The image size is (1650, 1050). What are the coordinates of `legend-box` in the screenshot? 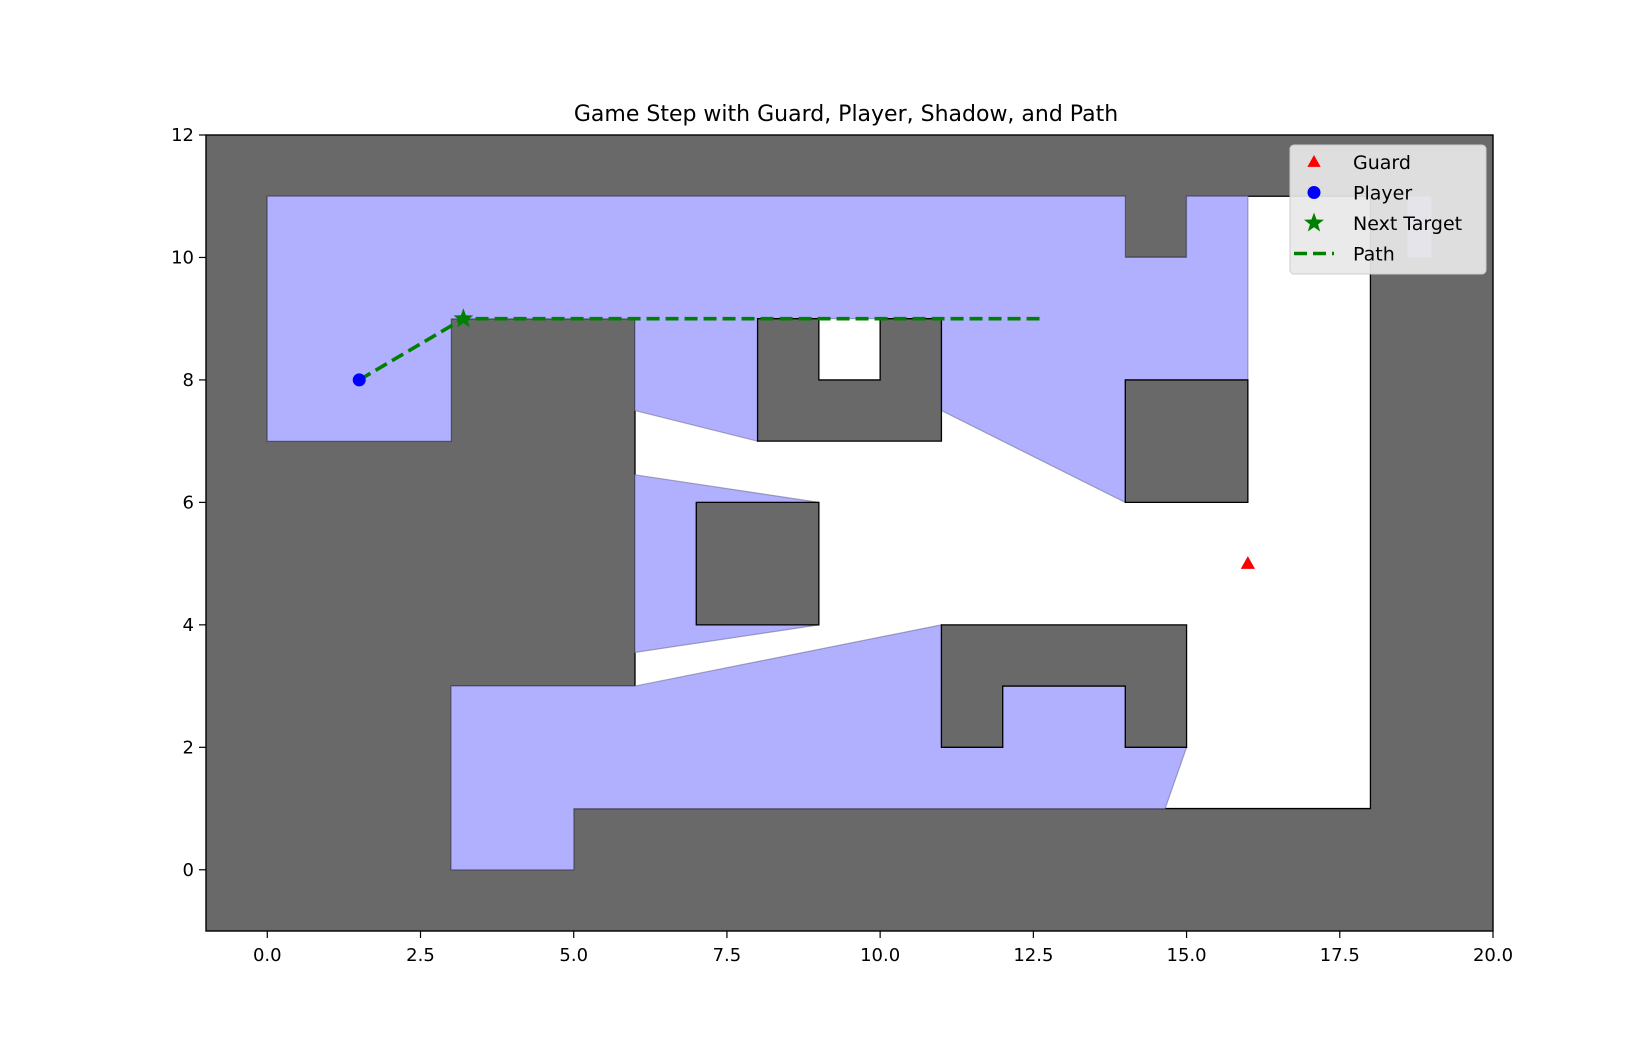 It's located at (1388, 209).